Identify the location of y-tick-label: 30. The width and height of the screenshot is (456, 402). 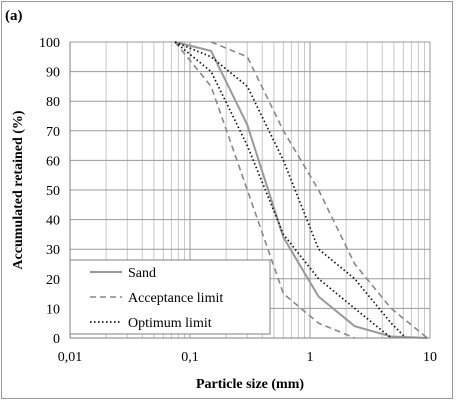
(53, 250).